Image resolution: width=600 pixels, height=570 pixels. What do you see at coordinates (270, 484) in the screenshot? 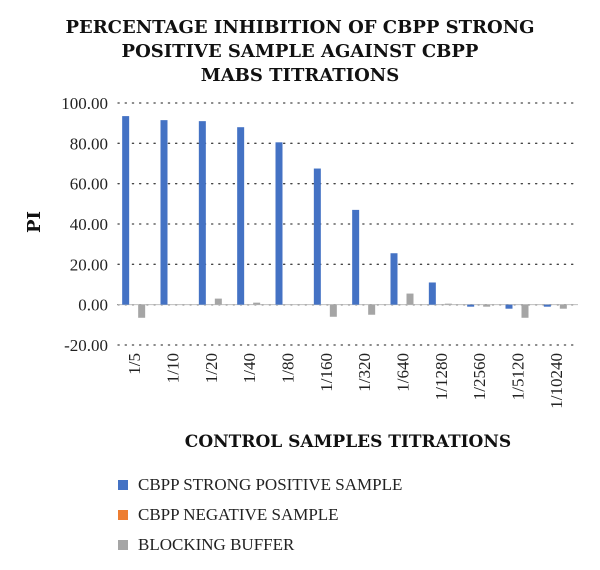
I see `legend-label: CBPP STRONG POSITIVE SAMPLE` at bounding box center [270, 484].